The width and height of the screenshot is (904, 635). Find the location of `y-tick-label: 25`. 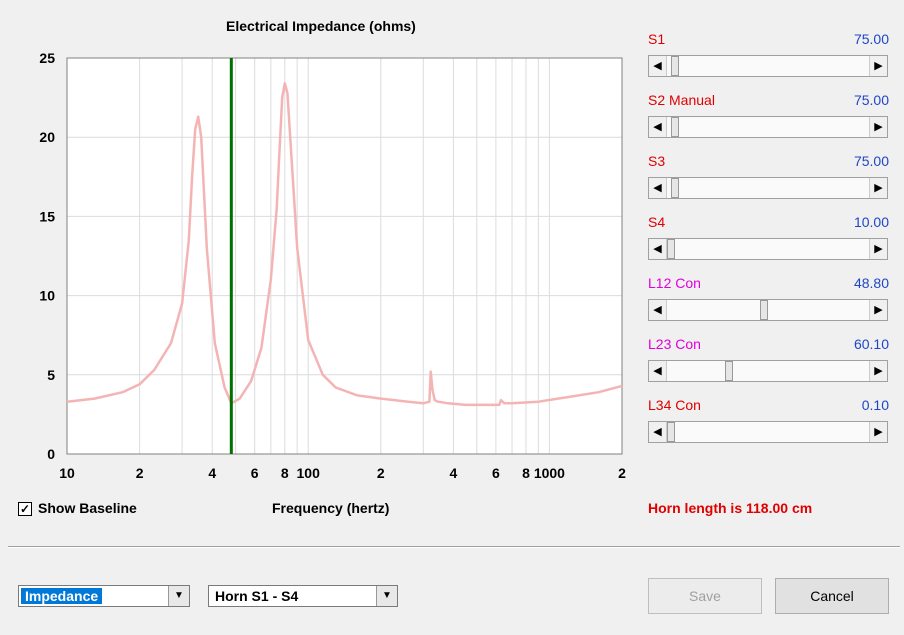

y-tick-label: 25 is located at coordinates (47, 58).